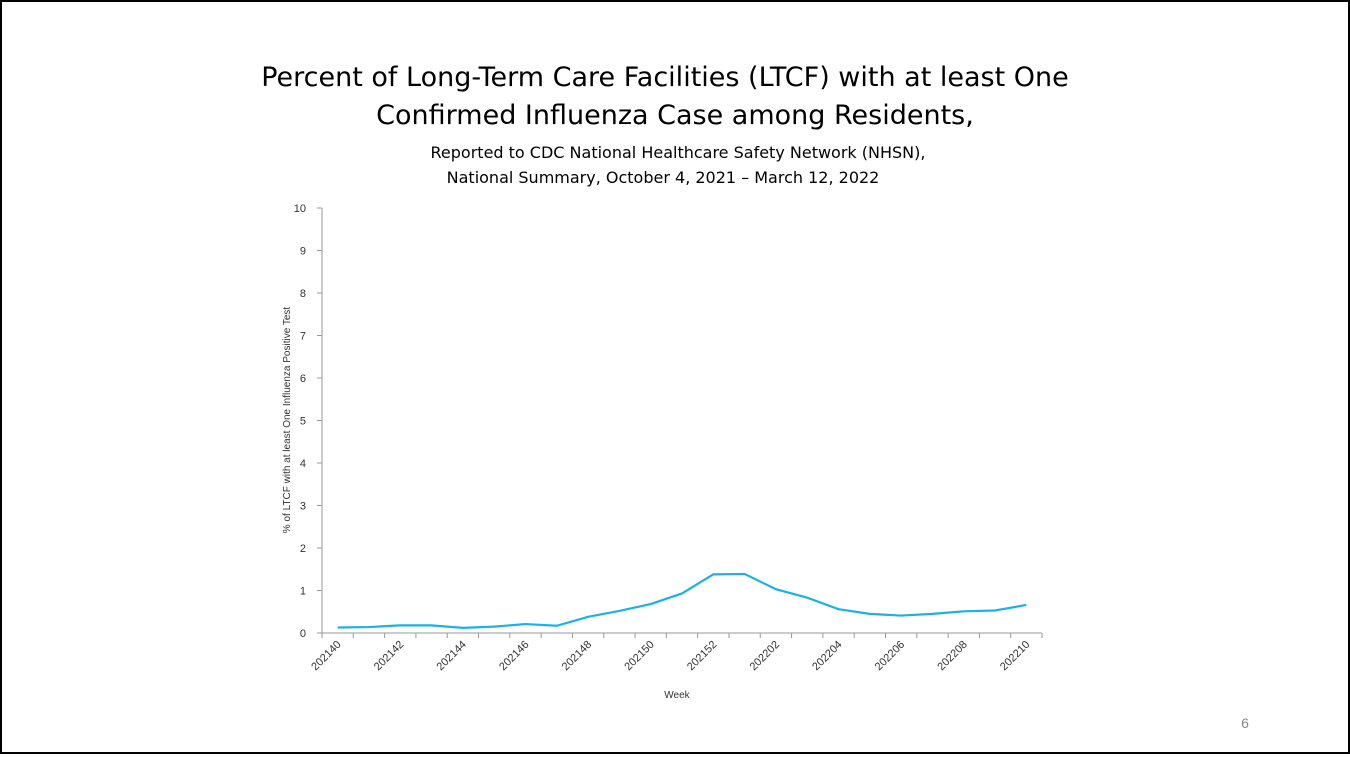 The width and height of the screenshot is (1350, 759). I want to click on y-tick-label: 8, so click(303, 294).